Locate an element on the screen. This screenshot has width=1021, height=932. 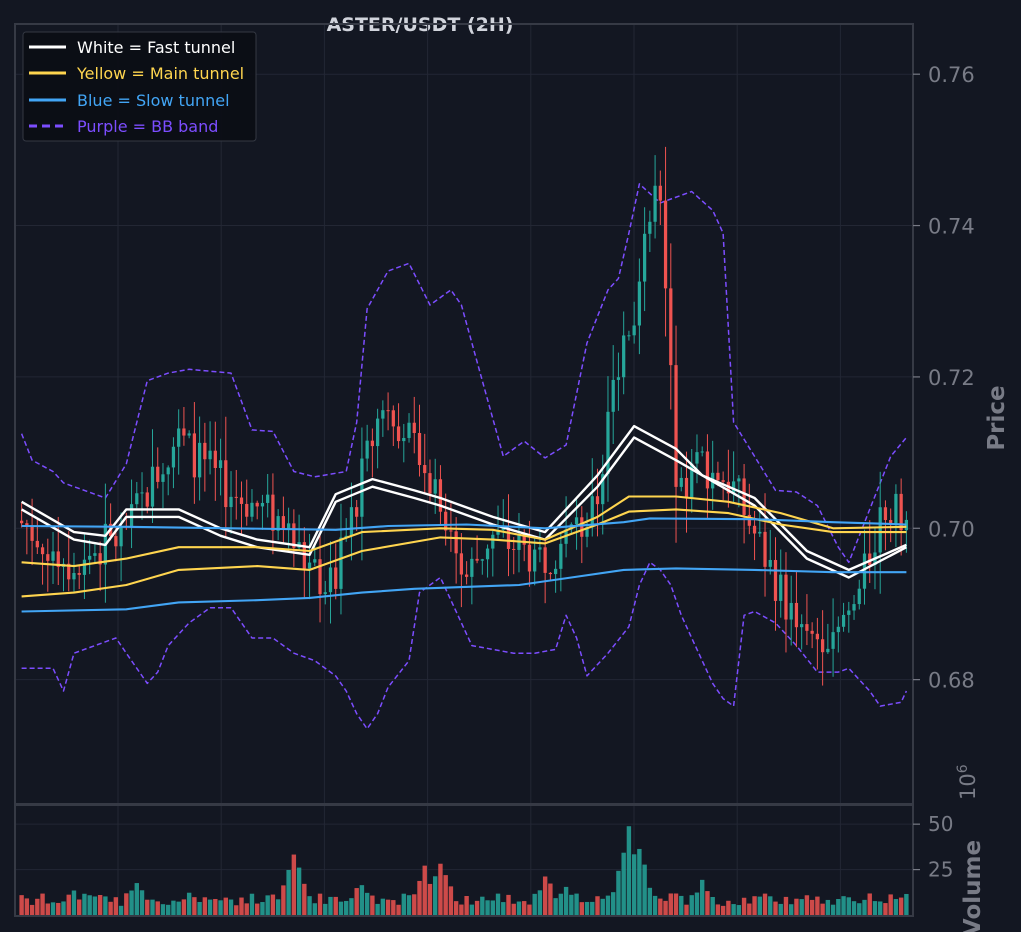
slow-tunnel-line is located at coordinates (464, 524).